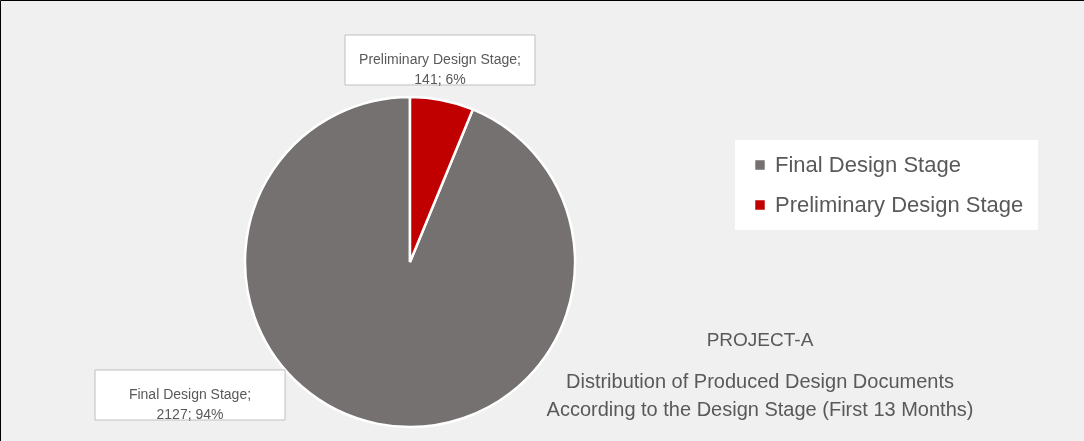 The width and height of the screenshot is (1084, 441). I want to click on data-label: Final Design Stage; 2127; 94%, so click(190, 404).